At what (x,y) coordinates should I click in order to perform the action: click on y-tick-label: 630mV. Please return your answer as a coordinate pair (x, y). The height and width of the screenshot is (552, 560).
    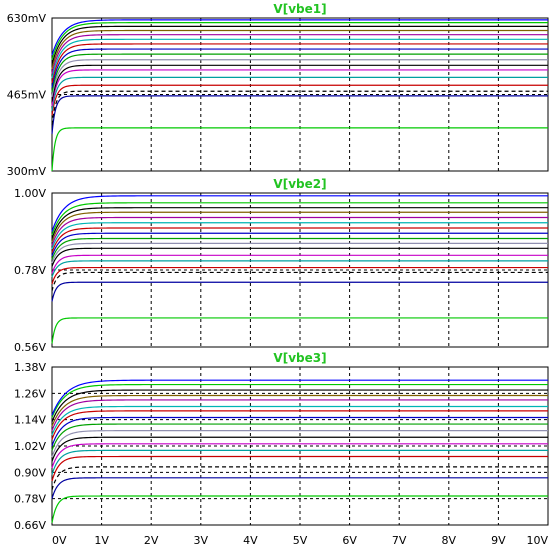
    Looking at the image, I should click on (27, 18).